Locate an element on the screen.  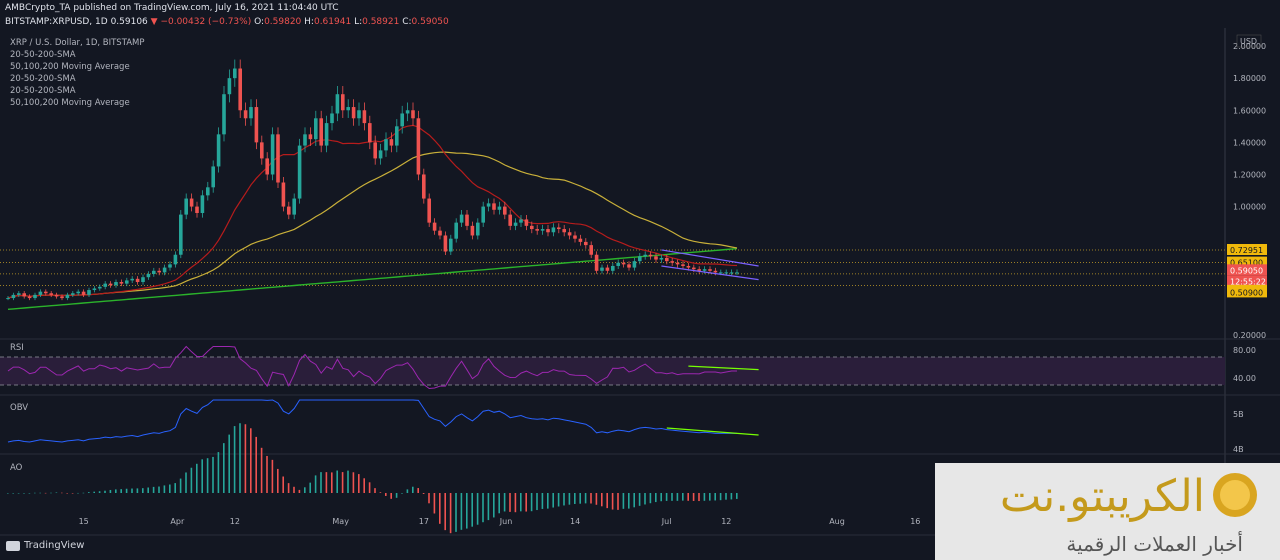
price-tick-label: 1.60000 is located at coordinates (1249, 110).